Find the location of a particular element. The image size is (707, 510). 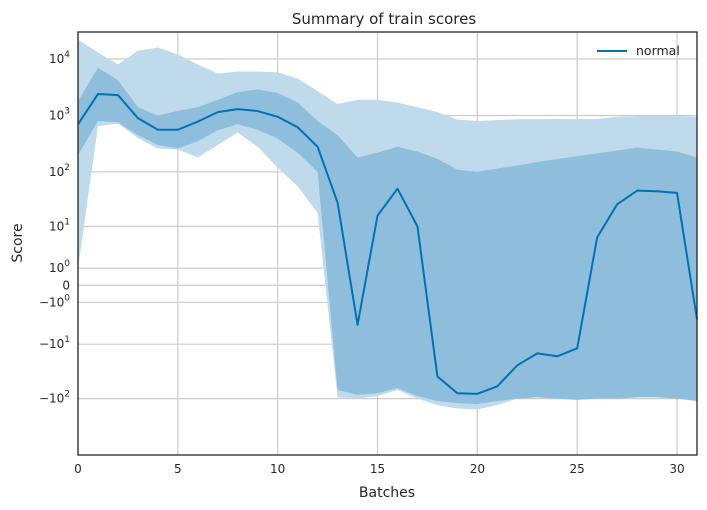

y-tick-label: 10¹ is located at coordinates (59, 225).